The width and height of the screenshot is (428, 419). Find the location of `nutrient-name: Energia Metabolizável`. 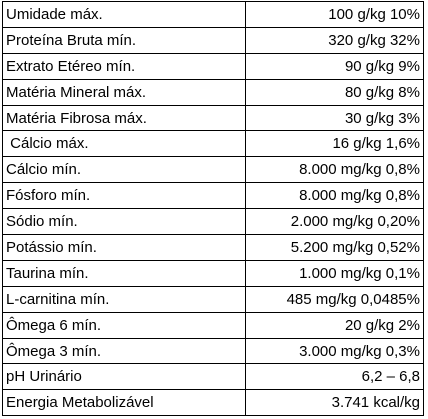

nutrient-name: Energia Metabolizável is located at coordinates (124, 403).